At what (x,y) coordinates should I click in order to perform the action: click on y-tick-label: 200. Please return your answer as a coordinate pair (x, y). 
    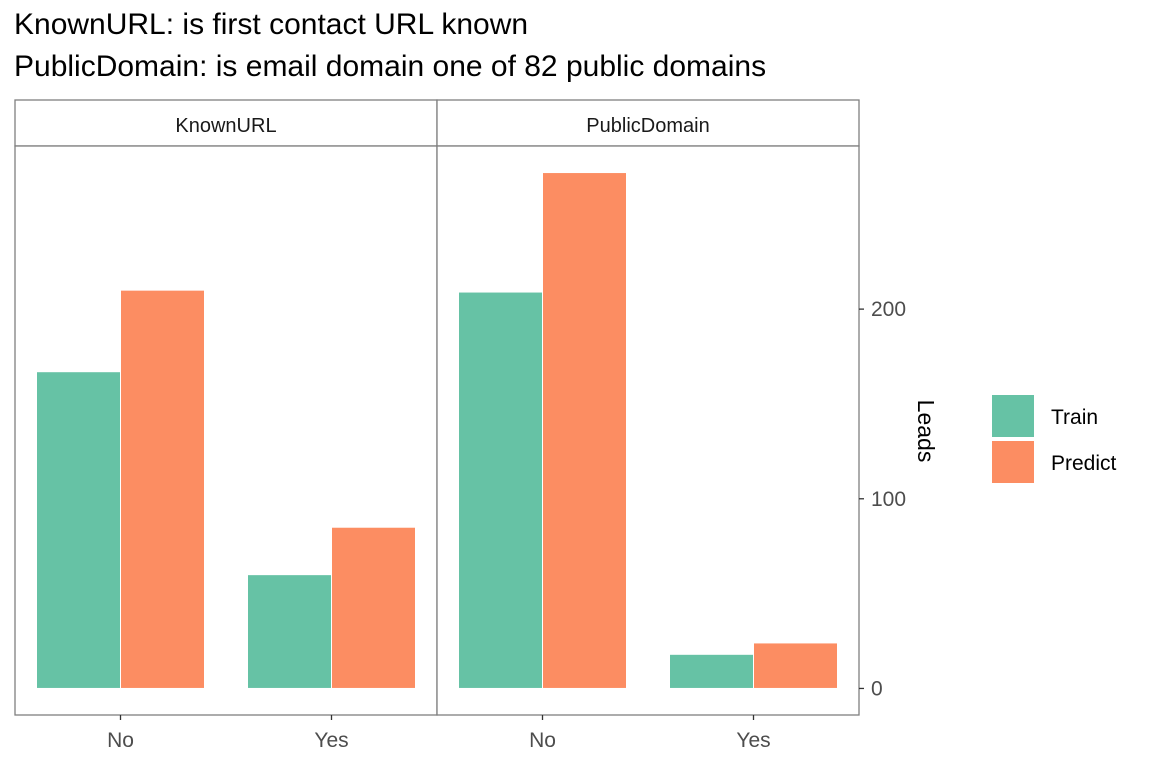
    Looking at the image, I should click on (888, 309).